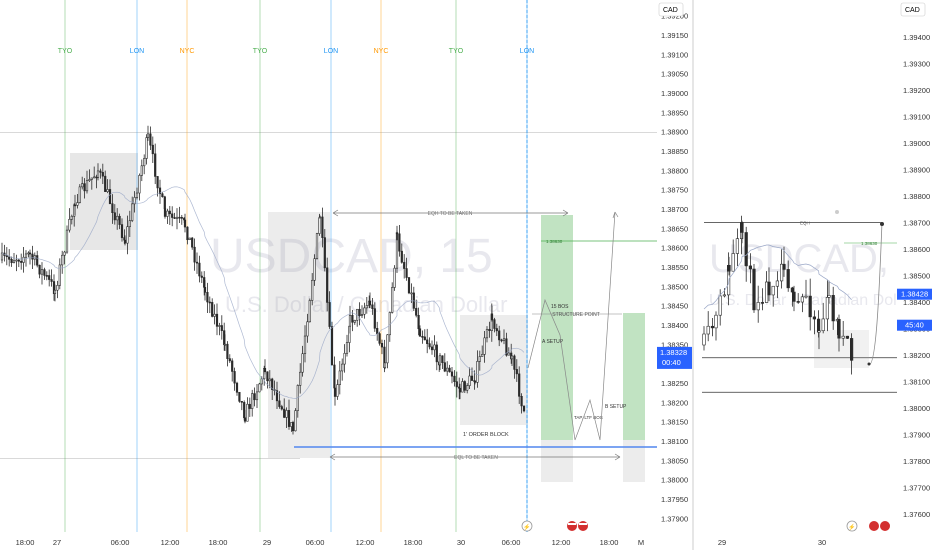 This screenshot has height=550, width=932. Describe the element at coordinates (916, 90) in the screenshot. I see `price-tick: 1.39200` at that location.